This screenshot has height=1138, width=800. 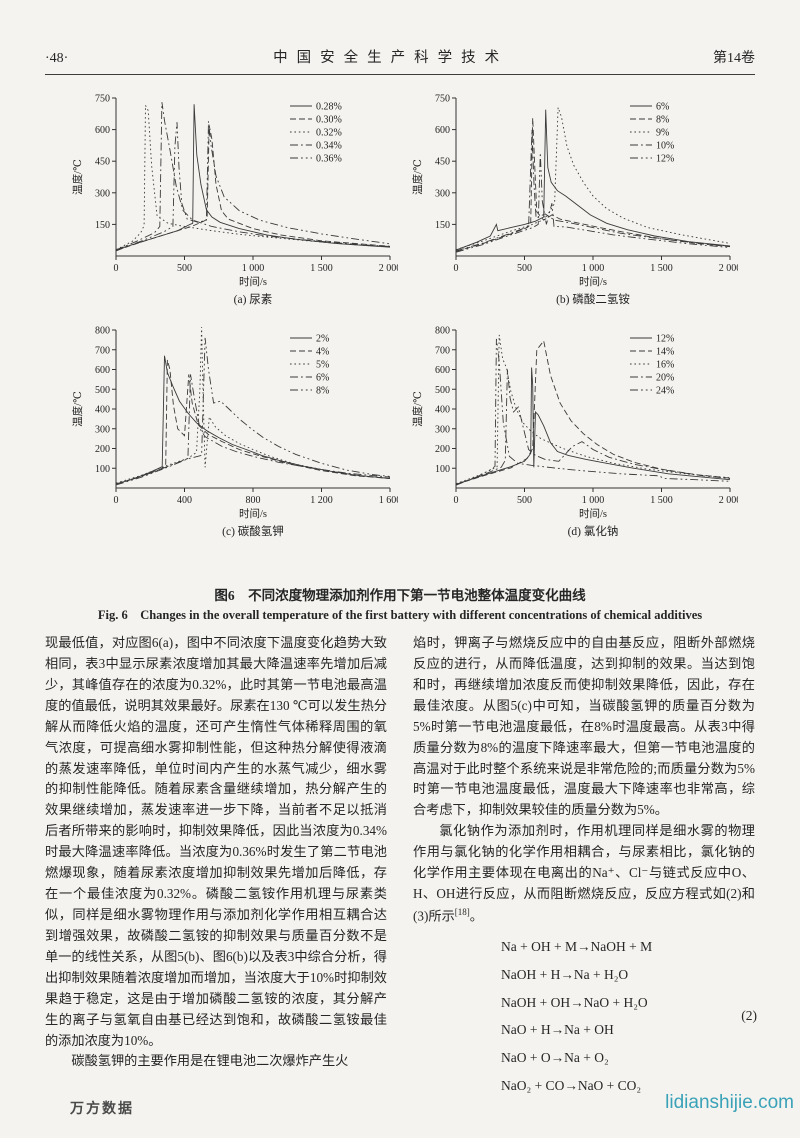 I want to click on legend-label: 24%, so click(x=665, y=391).